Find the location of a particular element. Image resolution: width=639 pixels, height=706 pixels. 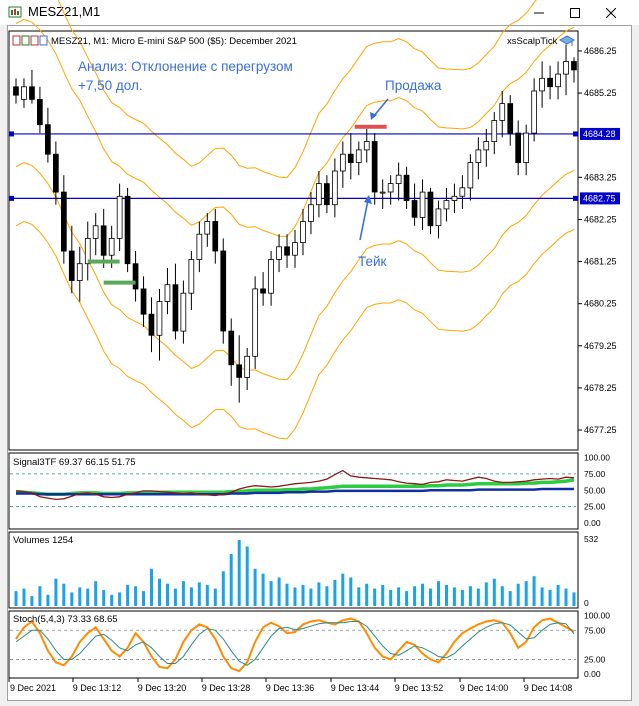

window-title: MESZ21,M1 is located at coordinates (64, 11).